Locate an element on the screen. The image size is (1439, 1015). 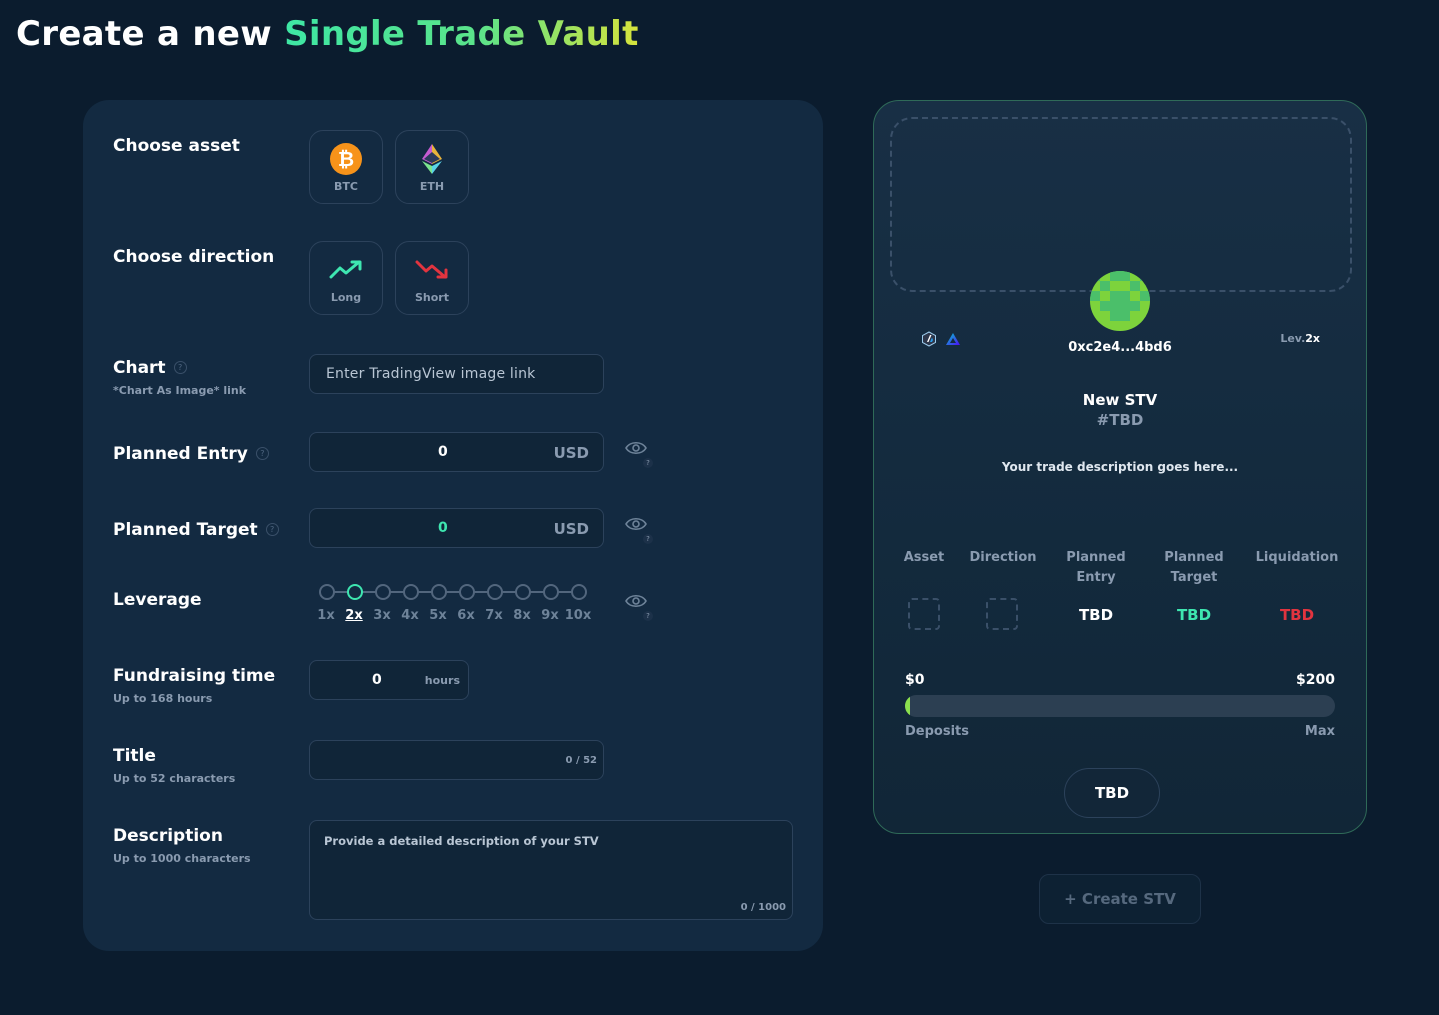
leverage-option-5x-dot is located at coordinates (439, 592).